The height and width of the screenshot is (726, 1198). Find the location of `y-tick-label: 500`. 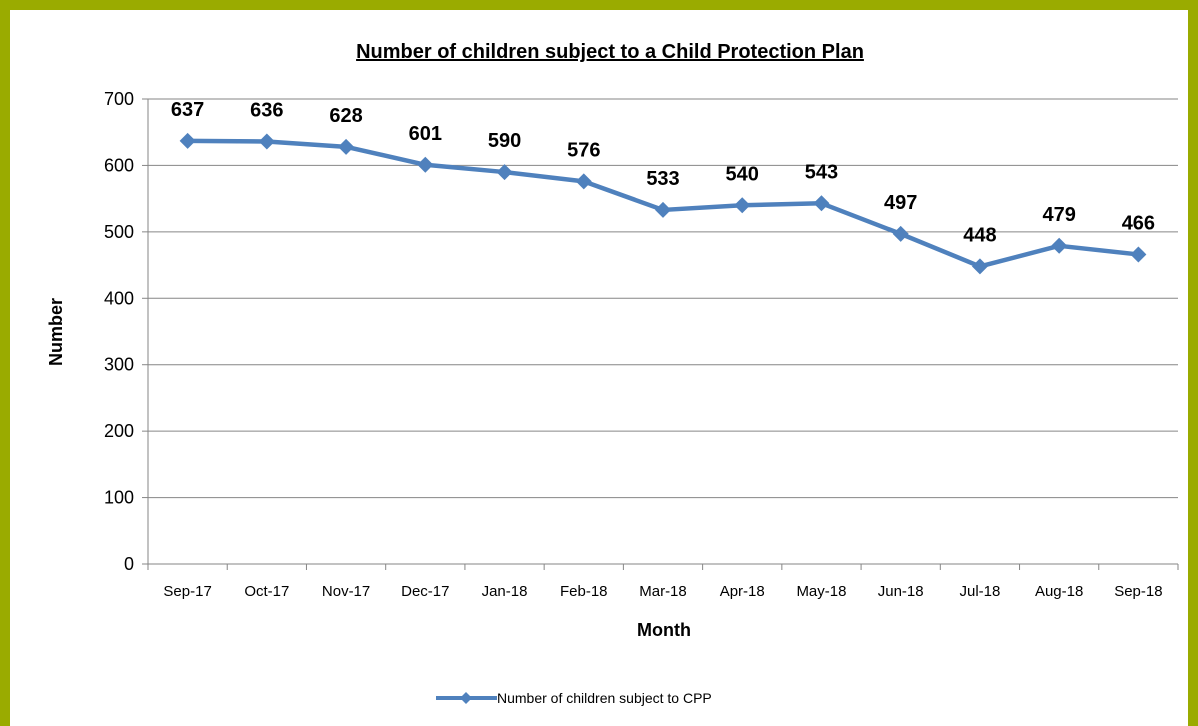

y-tick-label: 500 is located at coordinates (119, 232).